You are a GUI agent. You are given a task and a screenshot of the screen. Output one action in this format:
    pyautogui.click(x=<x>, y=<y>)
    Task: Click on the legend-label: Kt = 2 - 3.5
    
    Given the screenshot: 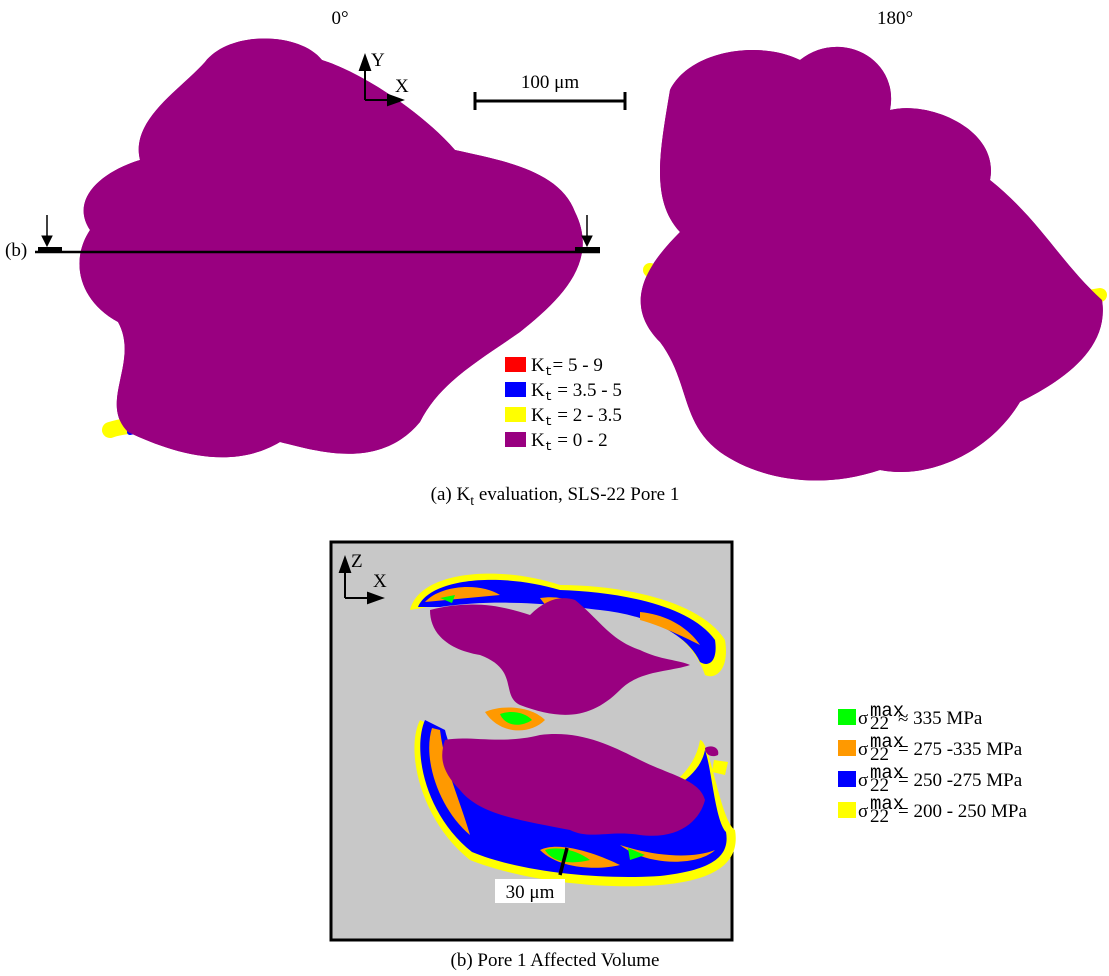 What is the action you would take?
    pyautogui.click(x=576, y=417)
    